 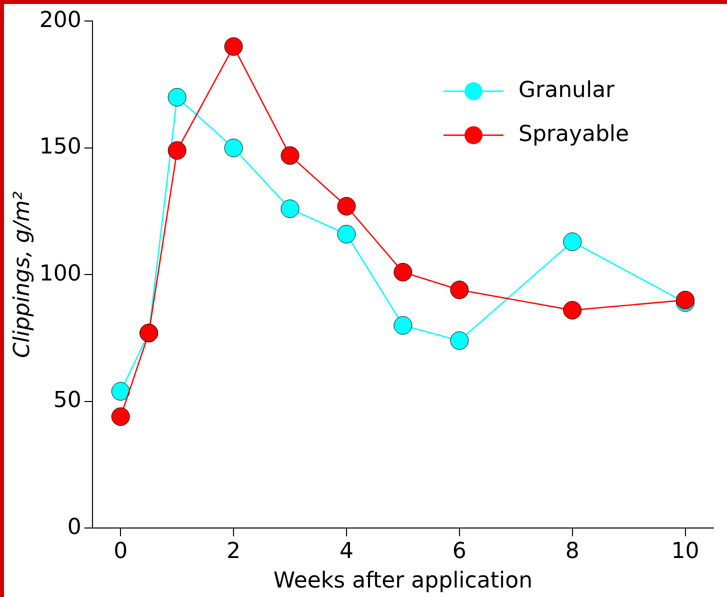 What do you see at coordinates (121, 551) in the screenshot?
I see `x-tick-label: 0` at bounding box center [121, 551].